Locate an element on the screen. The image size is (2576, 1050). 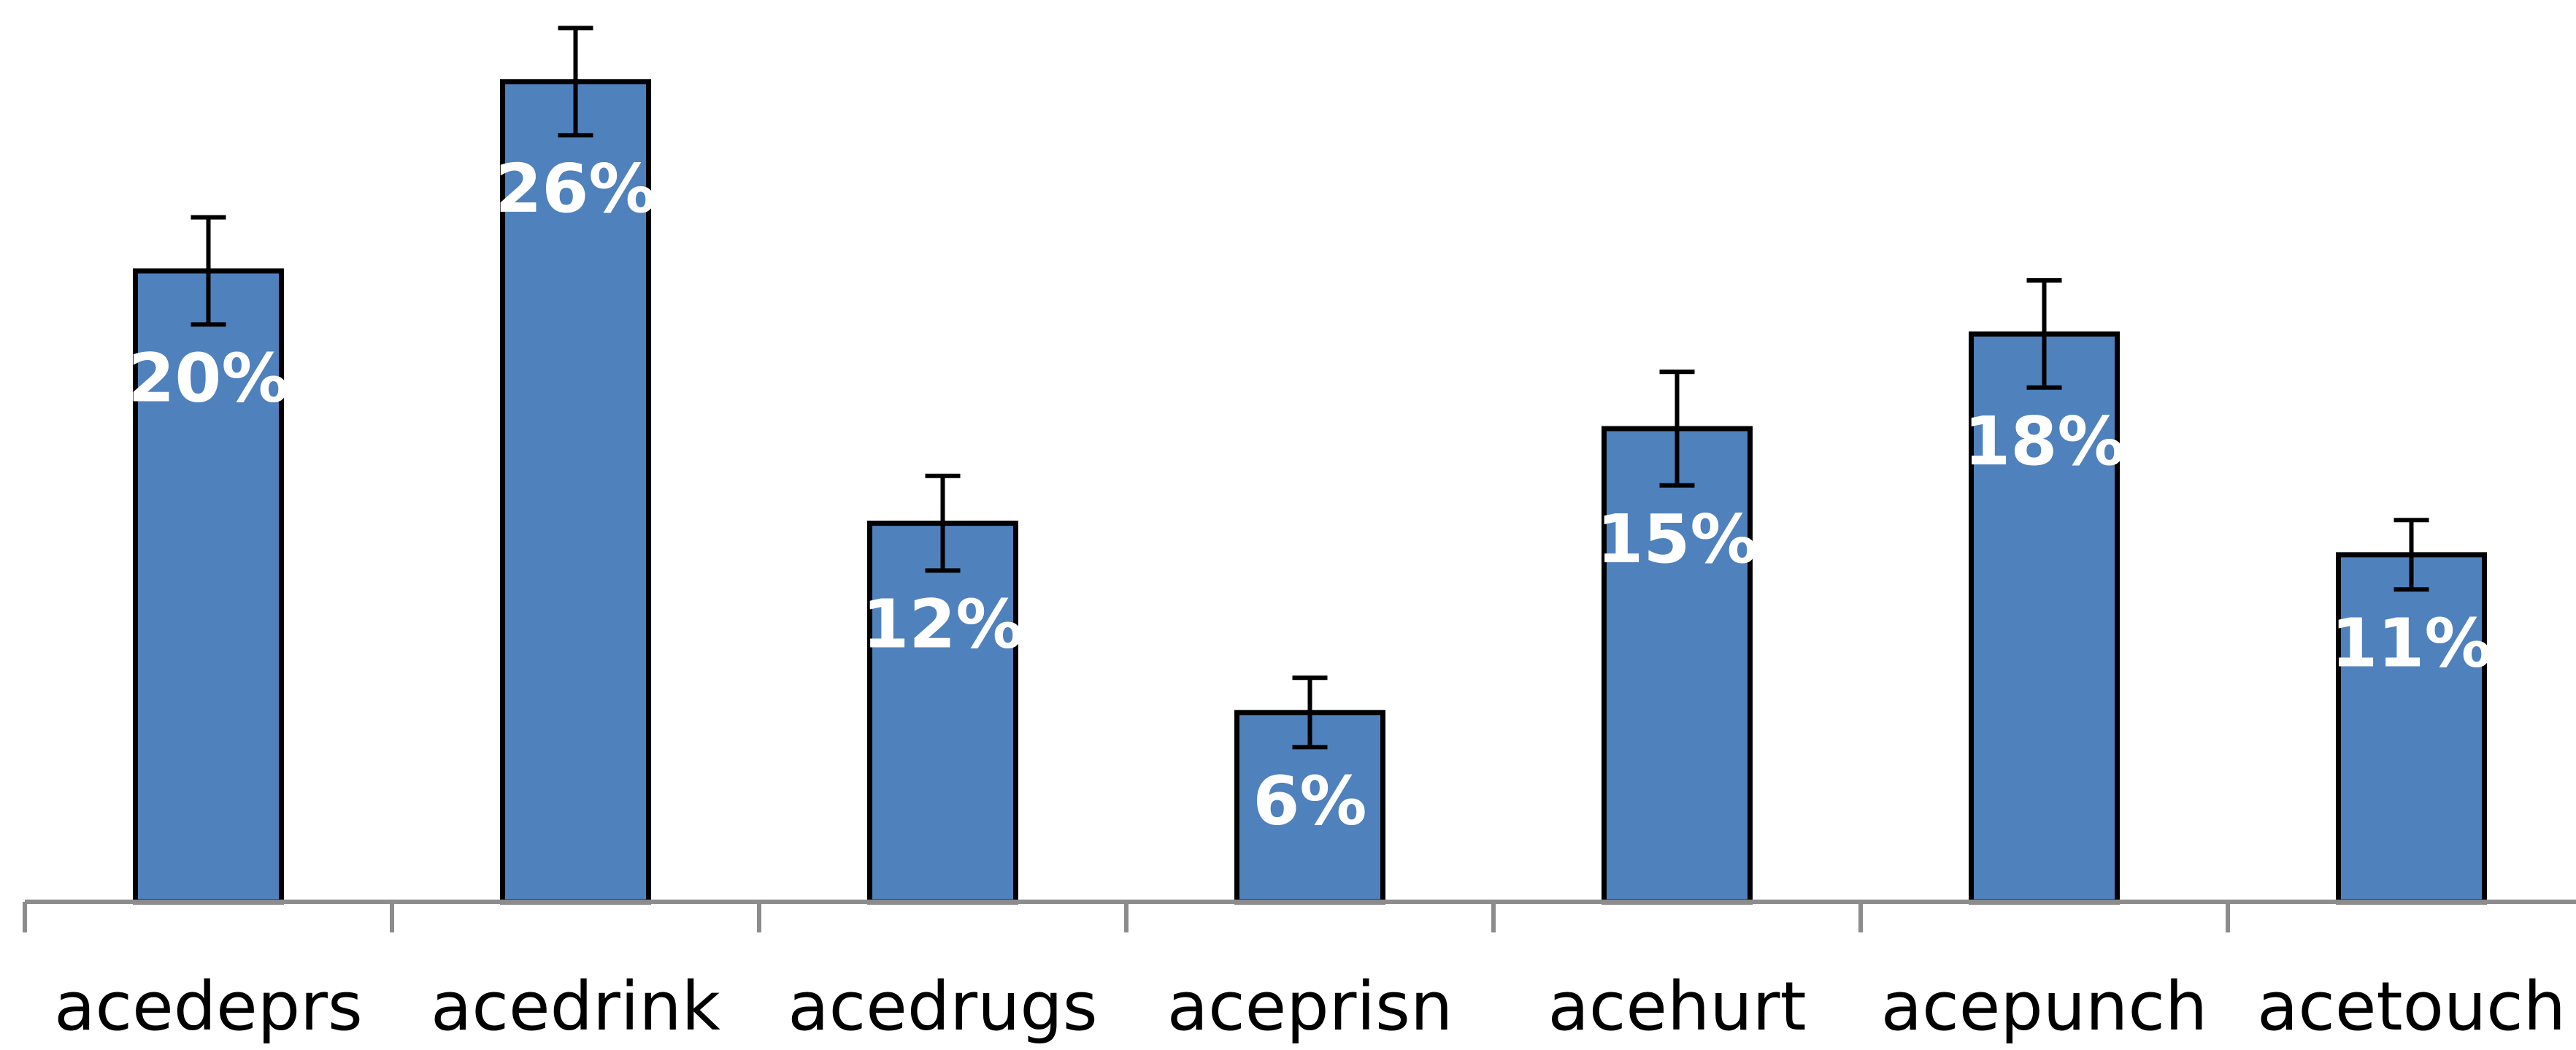
category-label-acepunch: acepunch is located at coordinates (2044, 1006).